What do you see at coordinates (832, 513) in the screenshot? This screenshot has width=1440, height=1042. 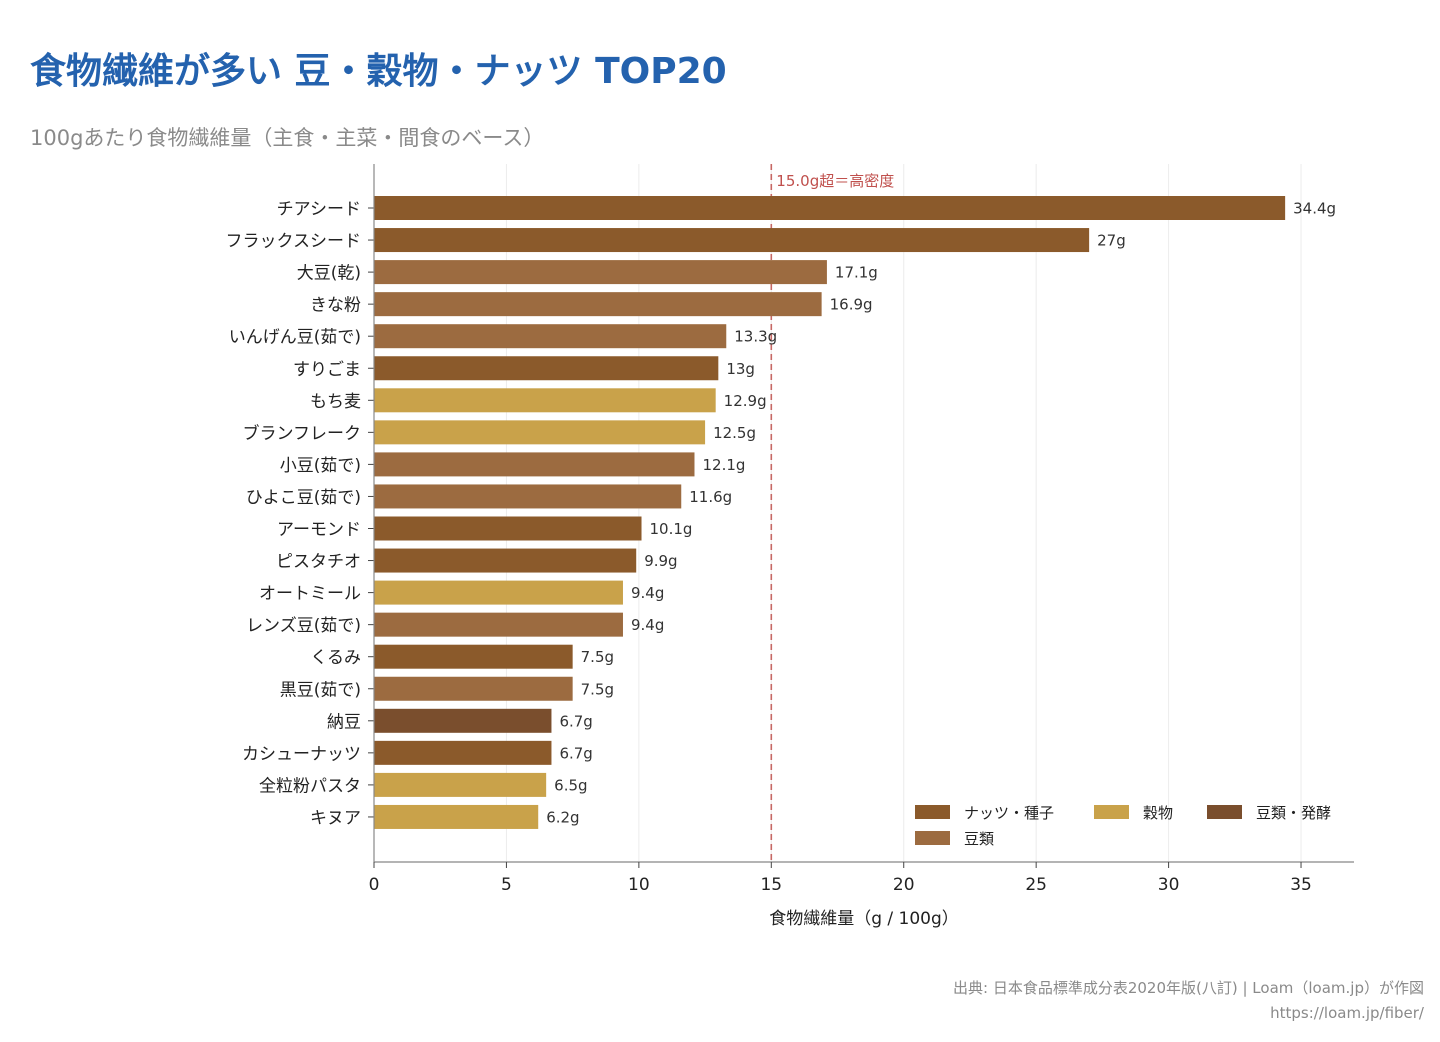 I see `reference-line-layer: 15.0g超＝高密度` at bounding box center [832, 513].